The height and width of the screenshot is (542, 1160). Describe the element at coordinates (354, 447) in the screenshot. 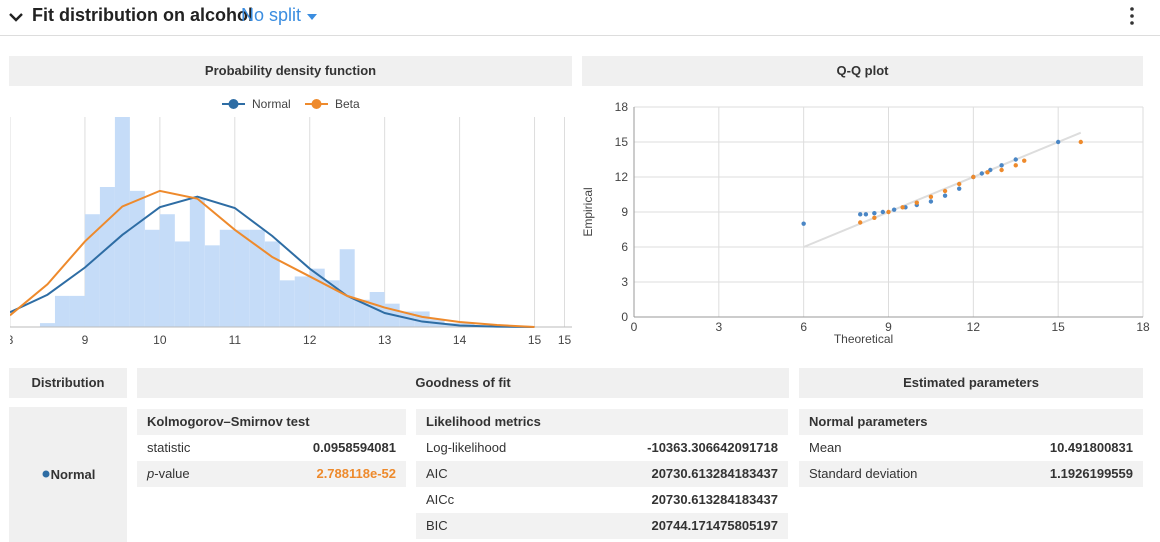

I see `metric-value: 0.0958594081` at that location.